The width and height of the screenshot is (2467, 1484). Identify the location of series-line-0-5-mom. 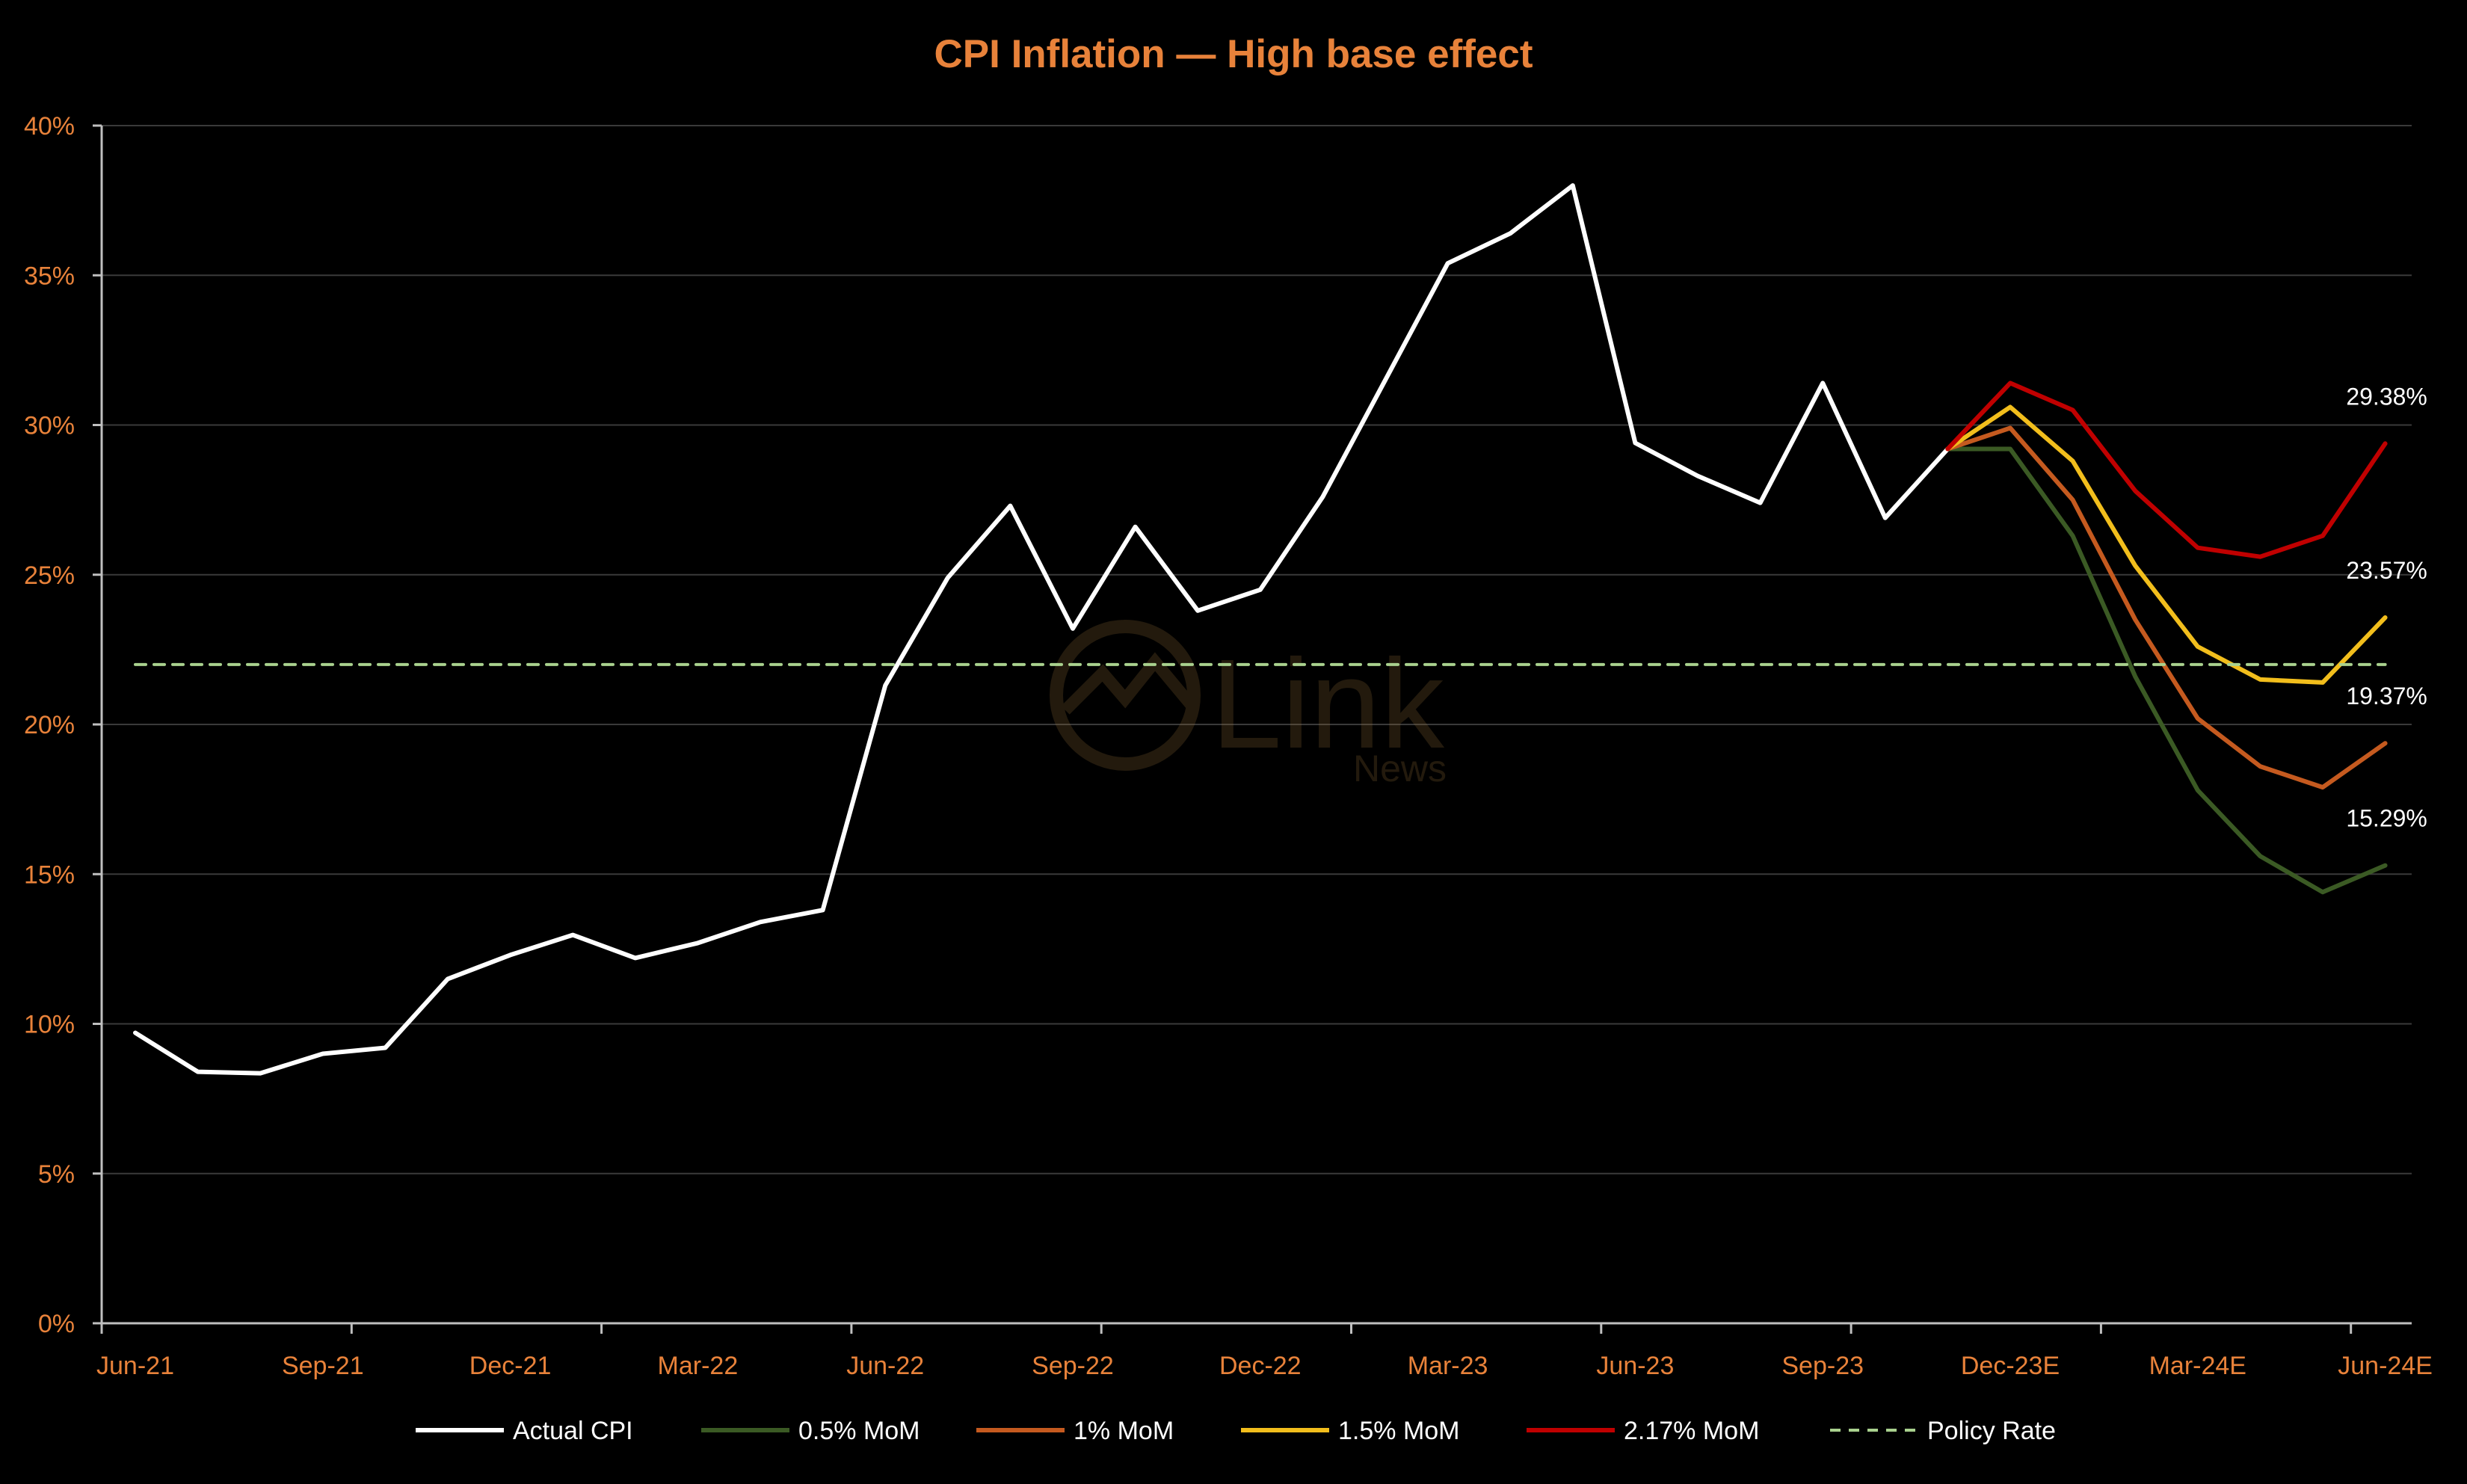
(2166, 670).